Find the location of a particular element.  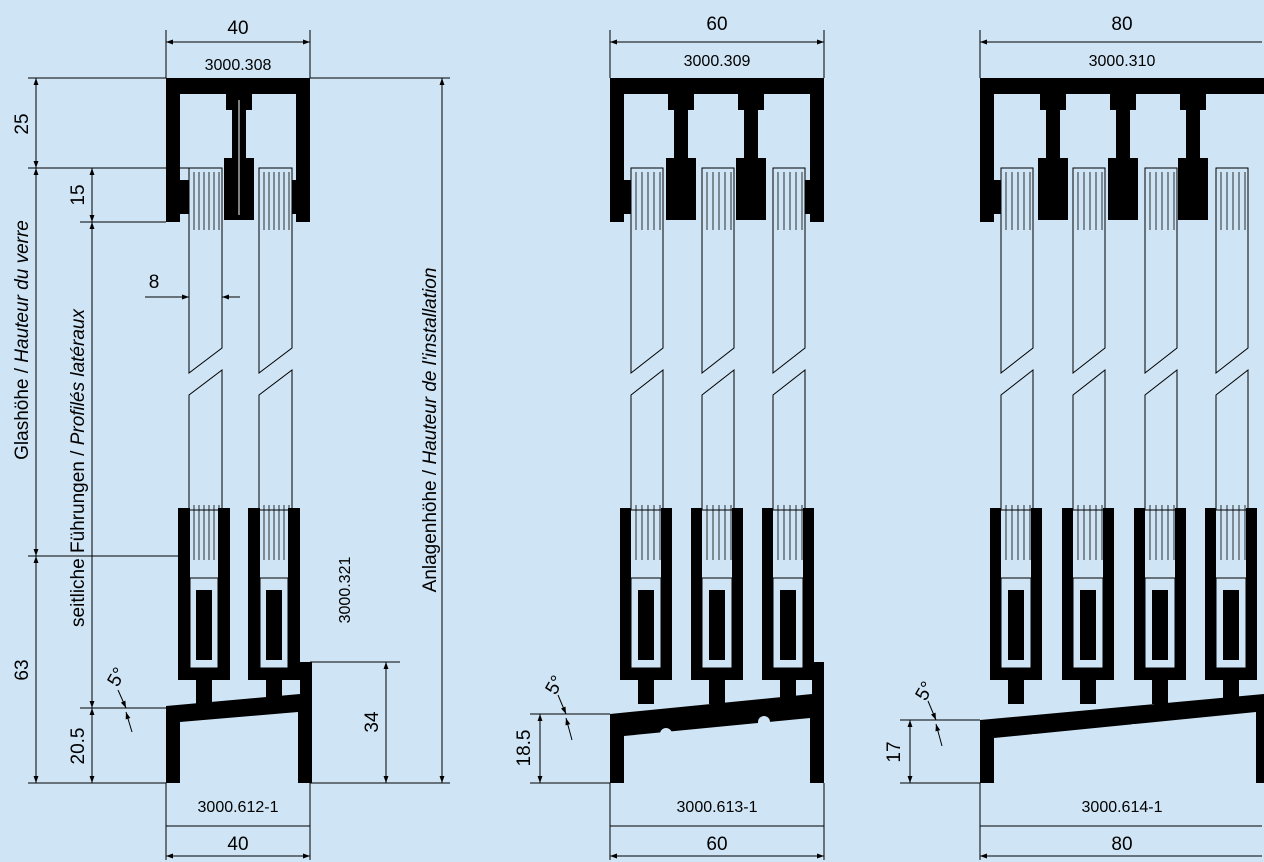

dim-c-angle: 5° is located at coordinates (925, 691).